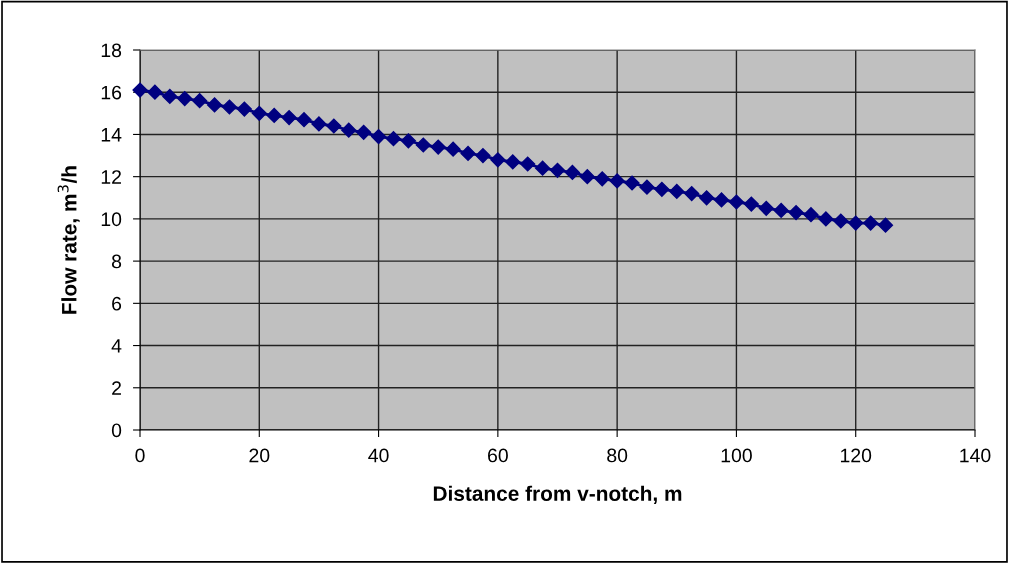 This screenshot has width=1009, height=563. Describe the element at coordinates (111, 219) in the screenshot. I see `y-tick-label: 10` at that location.